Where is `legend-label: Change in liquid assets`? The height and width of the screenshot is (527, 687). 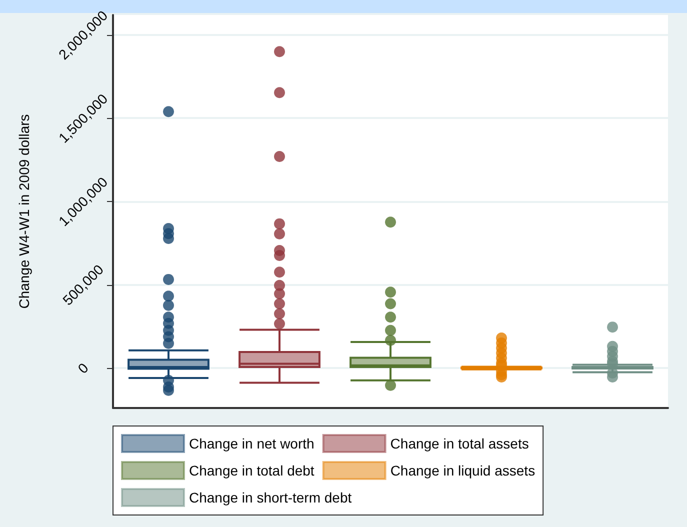 legend-label: Change in liquid assets is located at coordinates (463, 470).